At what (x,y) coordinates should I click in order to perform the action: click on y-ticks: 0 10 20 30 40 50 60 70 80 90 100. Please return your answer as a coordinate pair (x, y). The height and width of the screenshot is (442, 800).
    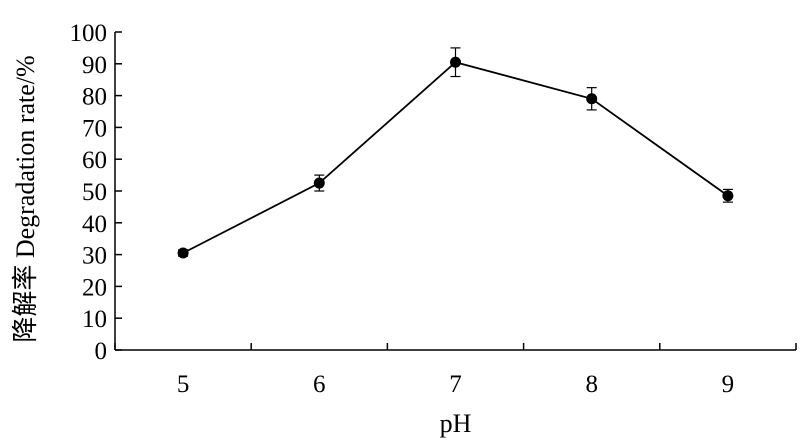
    Looking at the image, I should click on (96, 192).